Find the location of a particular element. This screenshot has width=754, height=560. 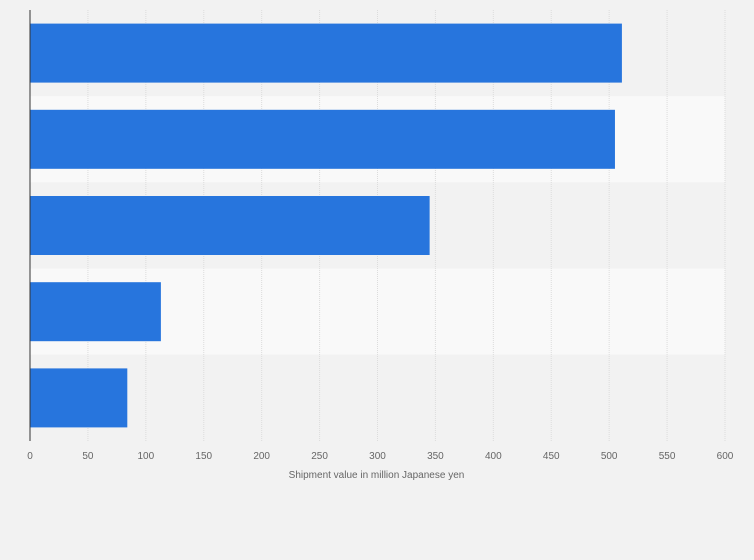

x-tick-label: 50 is located at coordinates (88, 456).